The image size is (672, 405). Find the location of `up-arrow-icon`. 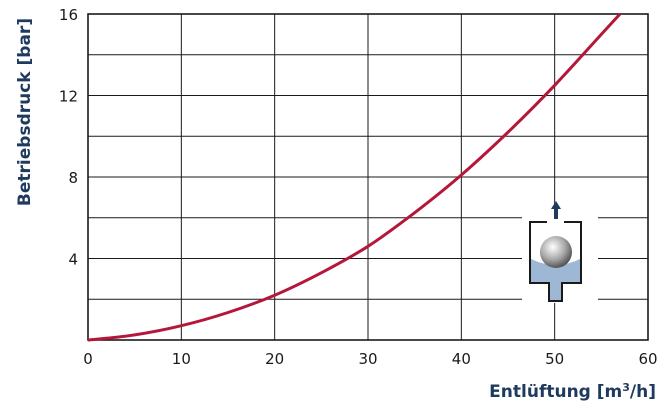

up-arrow-icon is located at coordinates (556, 210).